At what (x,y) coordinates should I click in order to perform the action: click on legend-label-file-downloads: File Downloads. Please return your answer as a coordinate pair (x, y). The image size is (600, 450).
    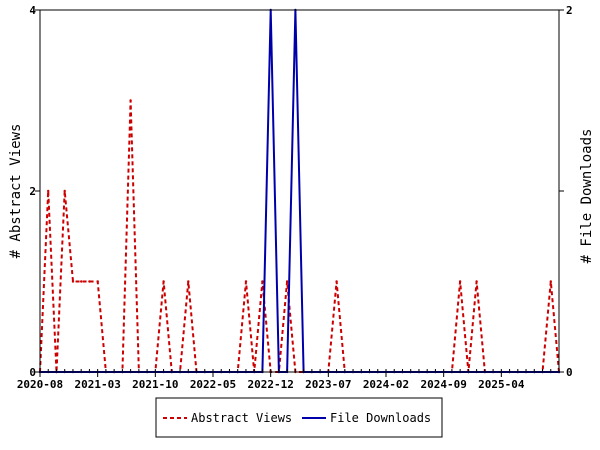
    Looking at the image, I should click on (380, 418).